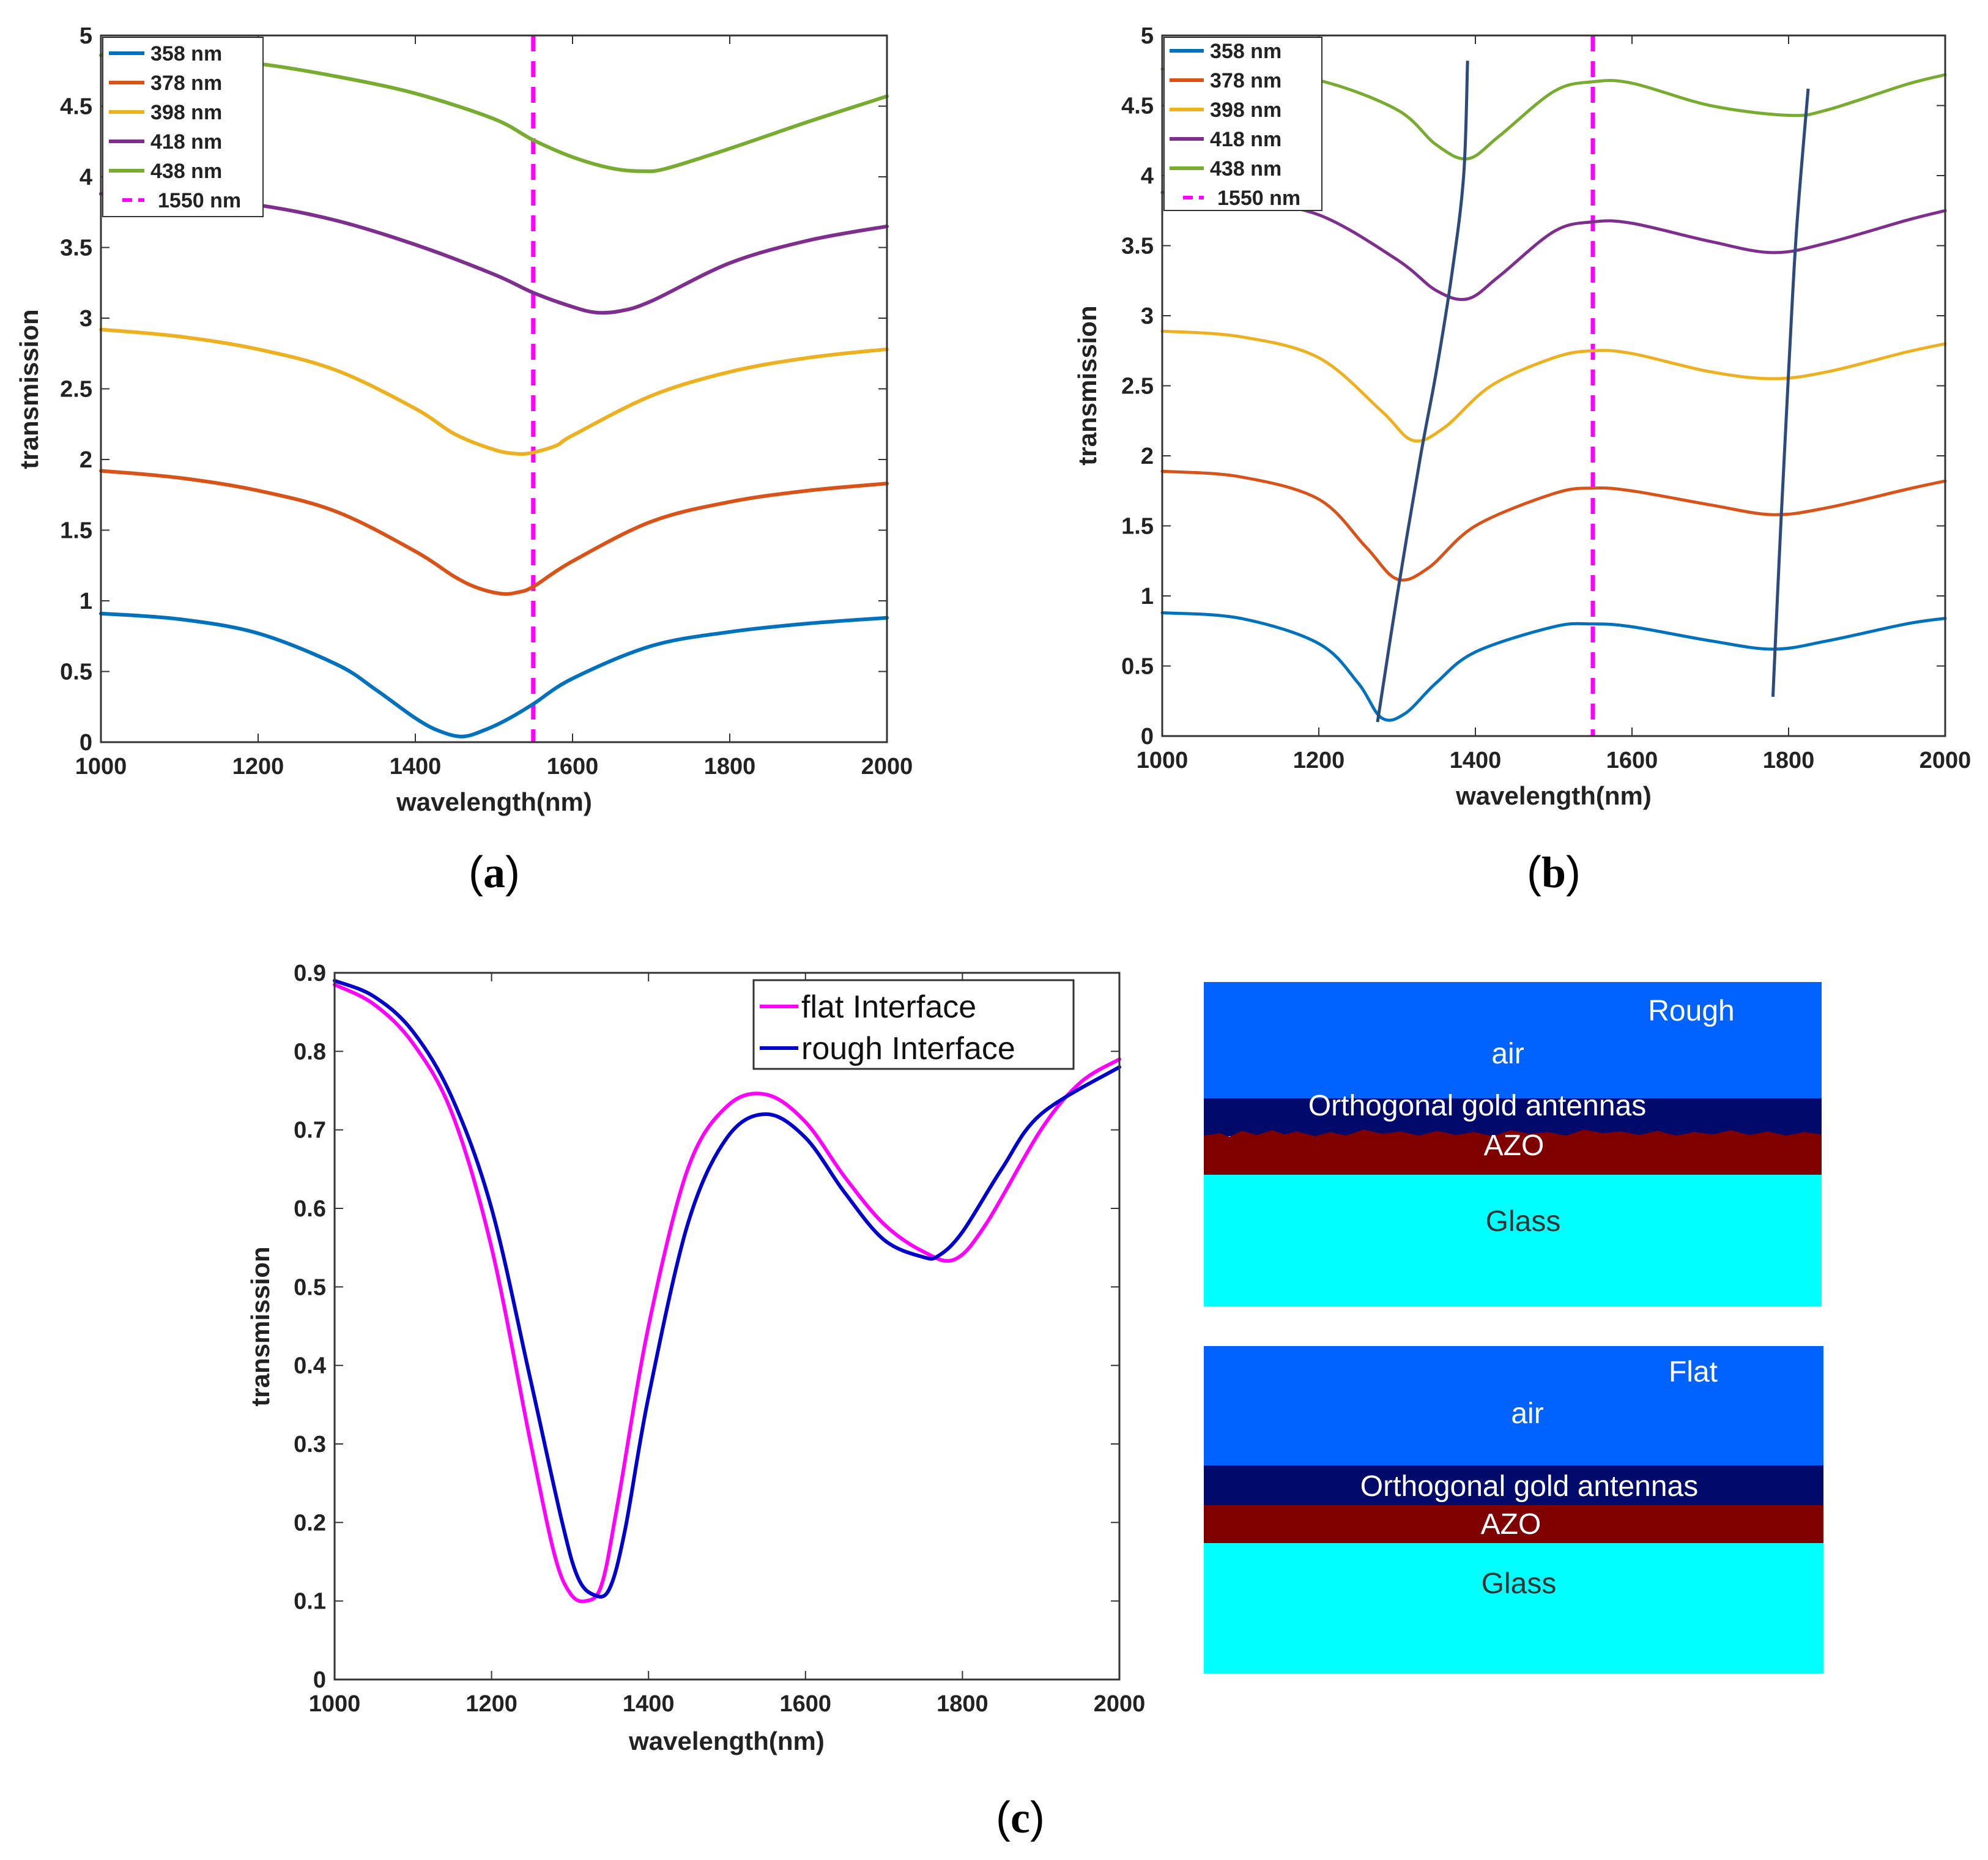 This screenshot has height=1860, width=1988. I want to click on panel-a-caption-letter: a, so click(494, 872).